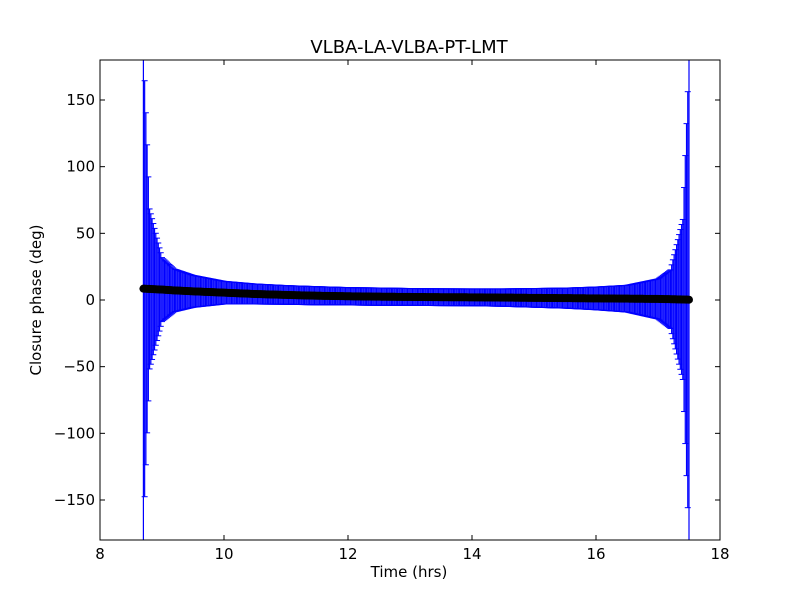 The width and height of the screenshot is (800, 605). I want to click on y-axis-label: Closure phase (deg), so click(36, 300).